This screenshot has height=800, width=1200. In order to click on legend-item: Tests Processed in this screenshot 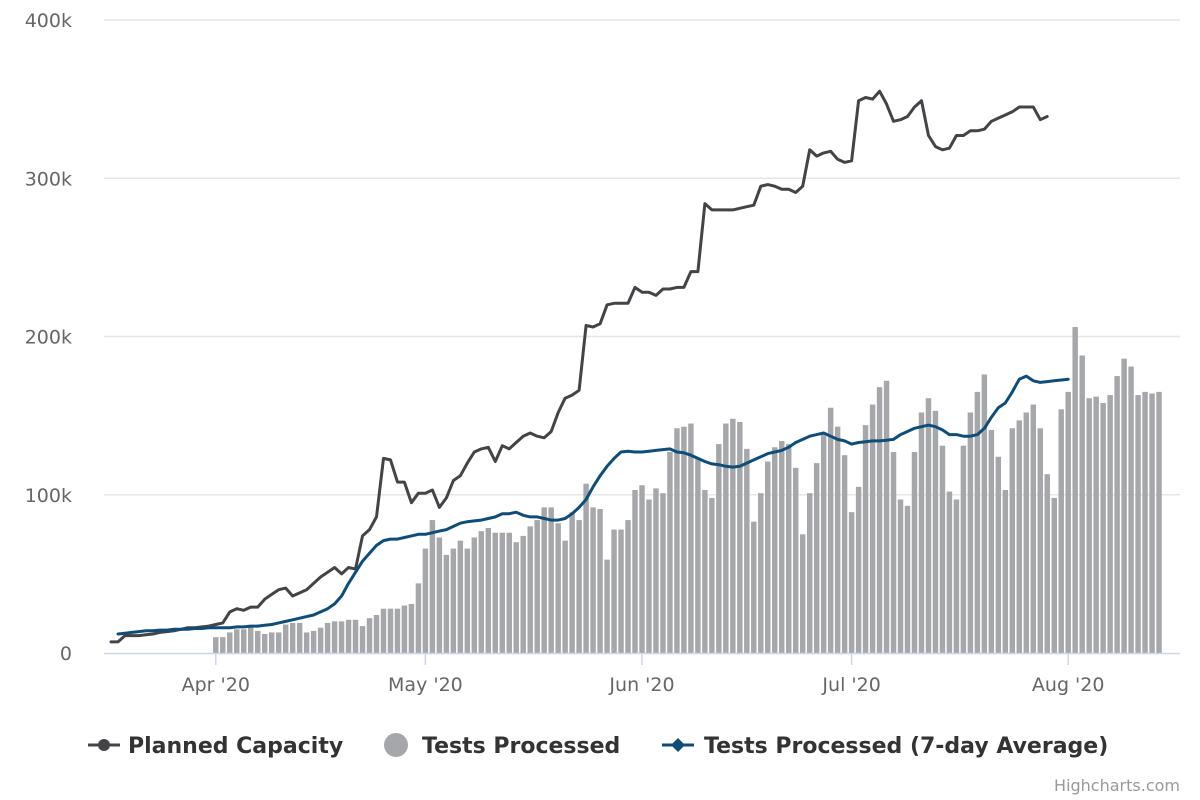, I will do `click(502, 746)`.